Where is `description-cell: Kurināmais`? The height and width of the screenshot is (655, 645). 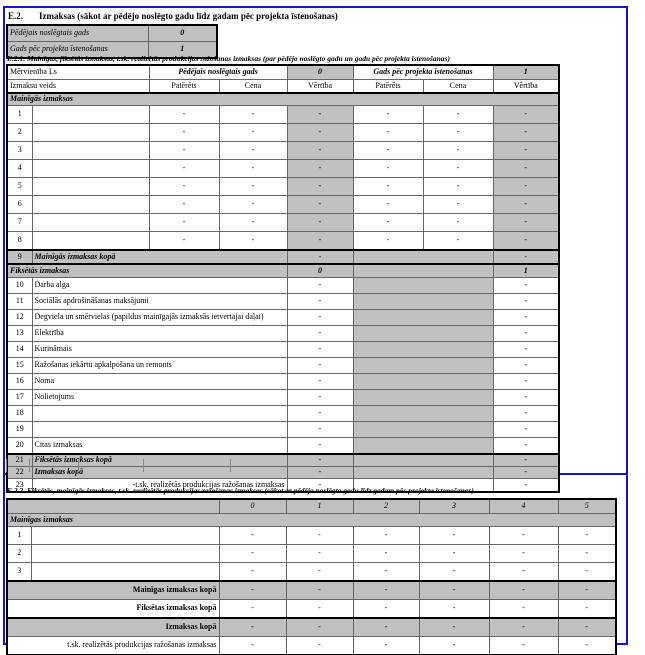
description-cell: Kurināmais is located at coordinates (159, 349).